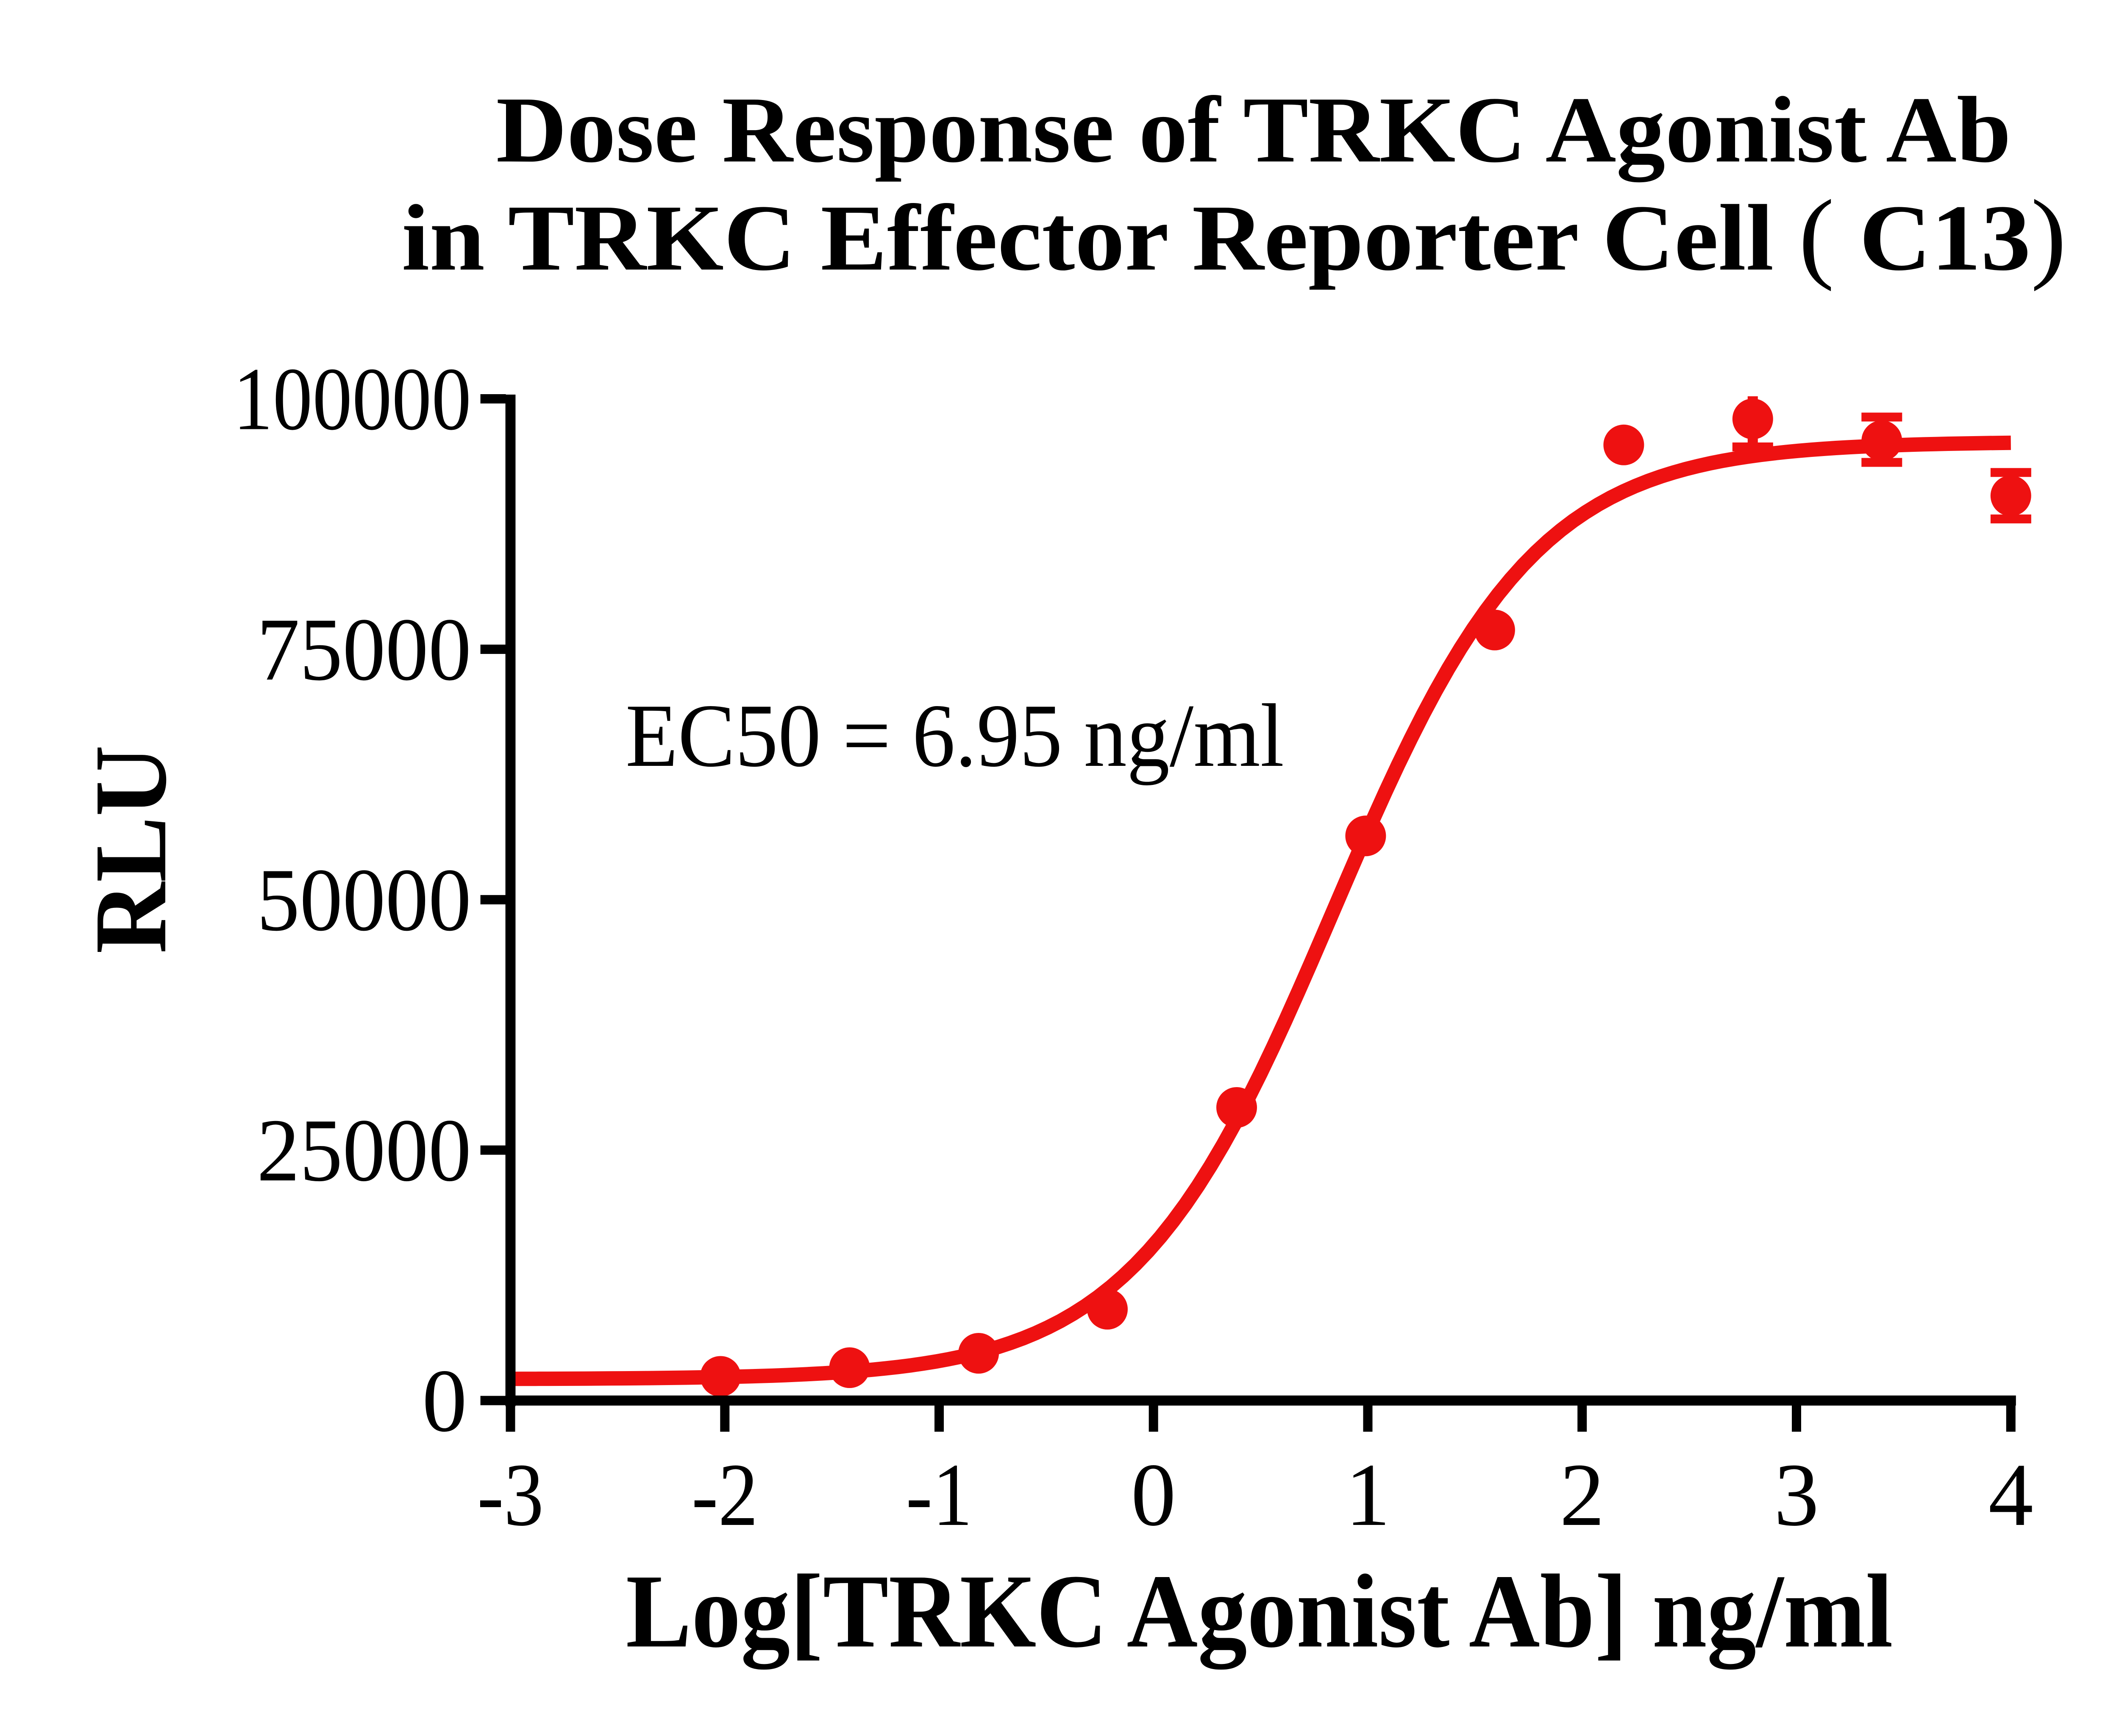 The width and height of the screenshot is (2119, 1736). What do you see at coordinates (352, 399) in the screenshot?
I see `svg-text: 100000` at bounding box center [352, 399].